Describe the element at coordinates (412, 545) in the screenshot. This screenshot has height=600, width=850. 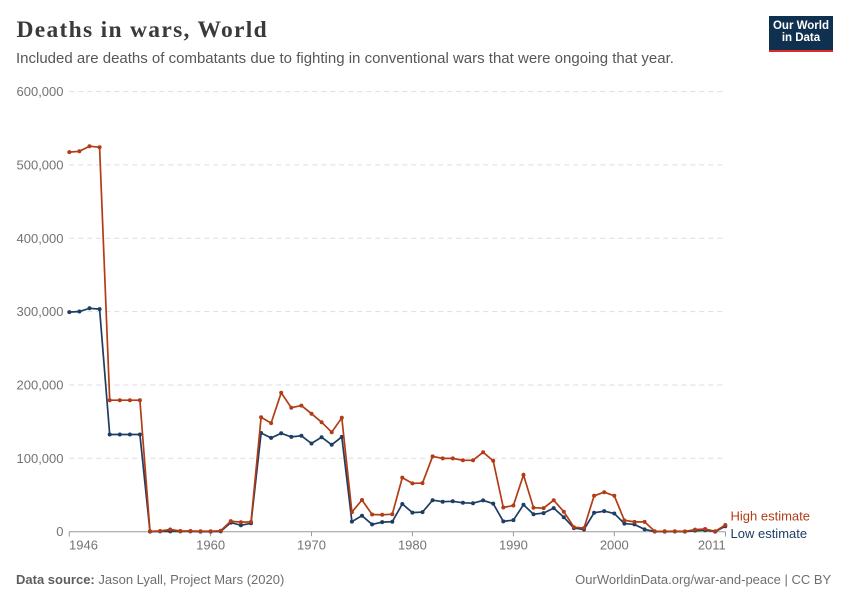
I see `svg-text: 1980` at that location.